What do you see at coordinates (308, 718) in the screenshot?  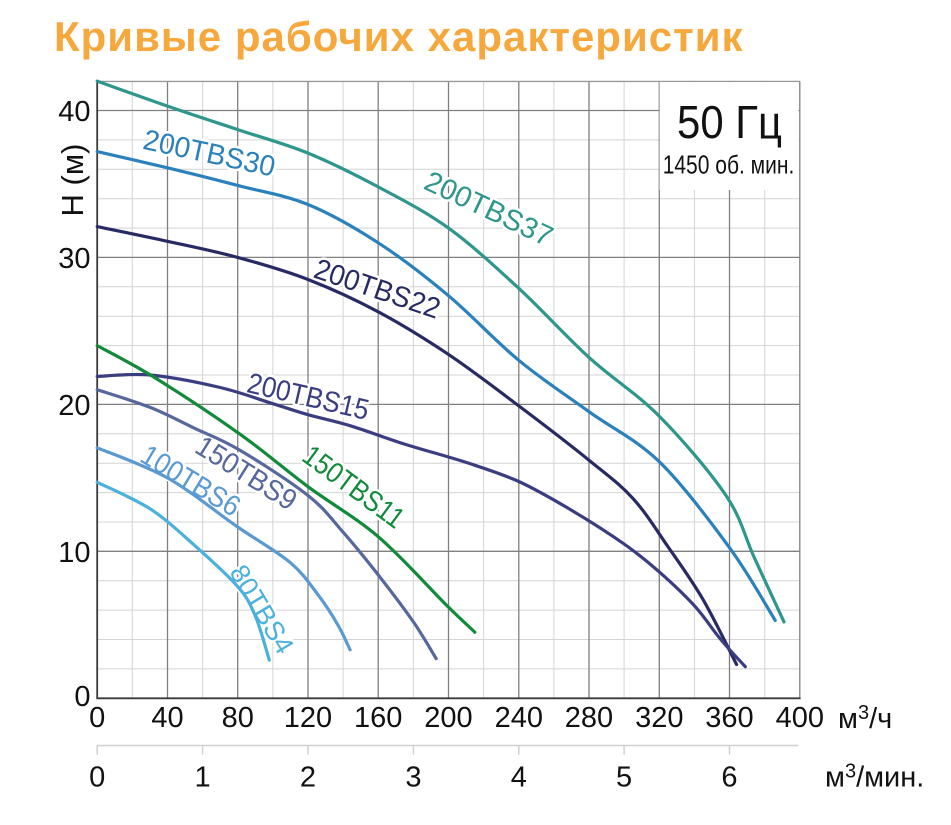 I see `svg-text: 120` at bounding box center [308, 718].